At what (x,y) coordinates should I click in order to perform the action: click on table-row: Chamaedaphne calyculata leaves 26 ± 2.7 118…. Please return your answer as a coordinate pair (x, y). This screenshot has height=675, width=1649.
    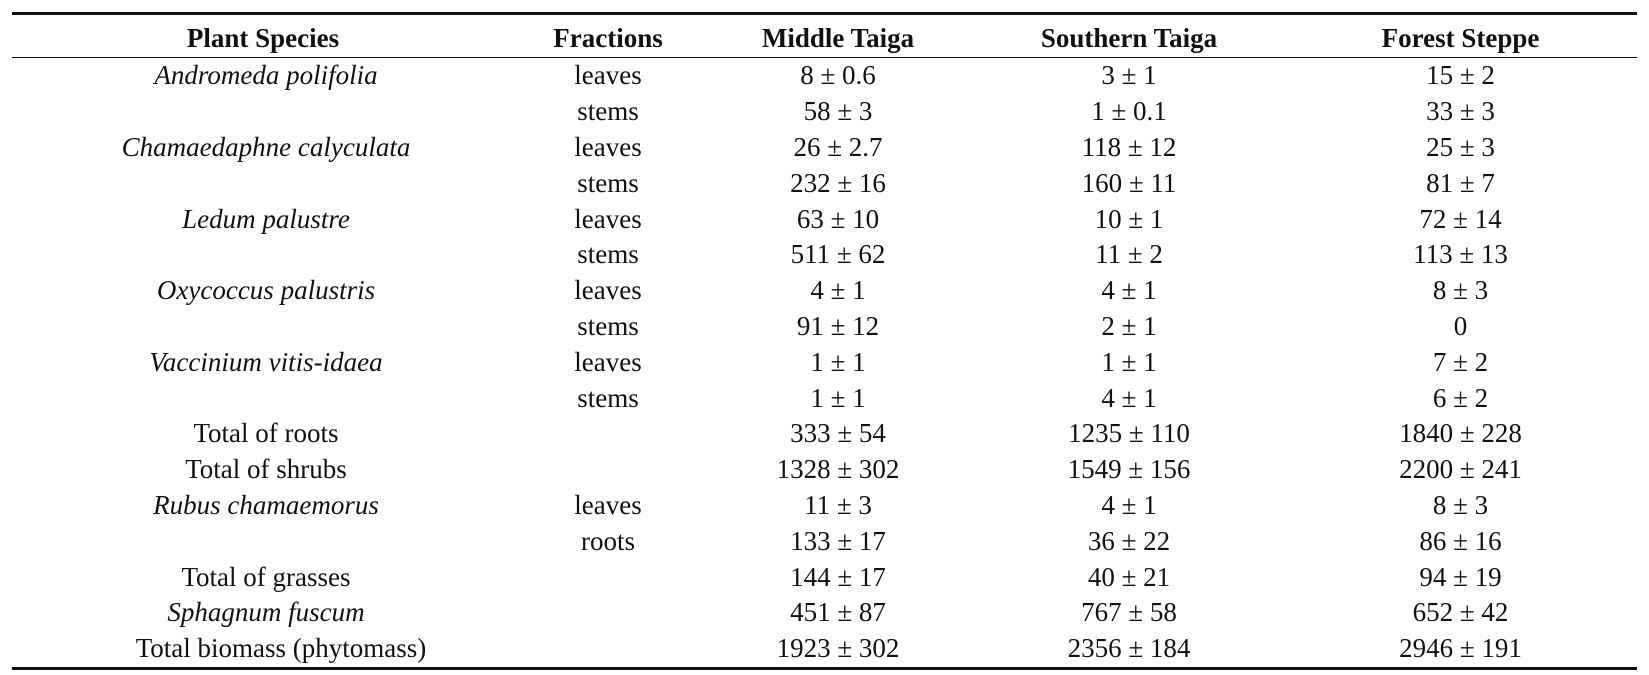
    Looking at the image, I should click on (824, 148).